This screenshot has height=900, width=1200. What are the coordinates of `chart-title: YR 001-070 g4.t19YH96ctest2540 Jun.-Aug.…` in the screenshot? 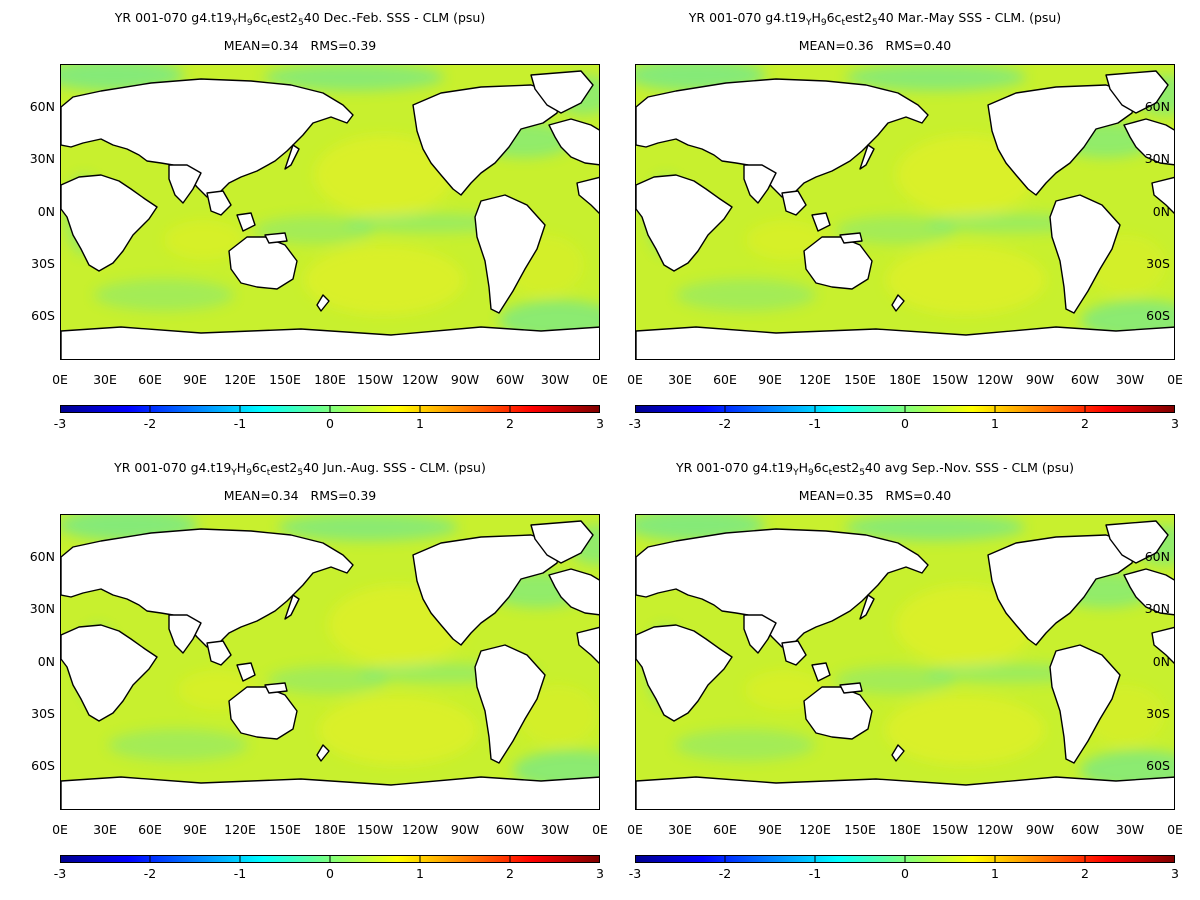 It's located at (300, 469).